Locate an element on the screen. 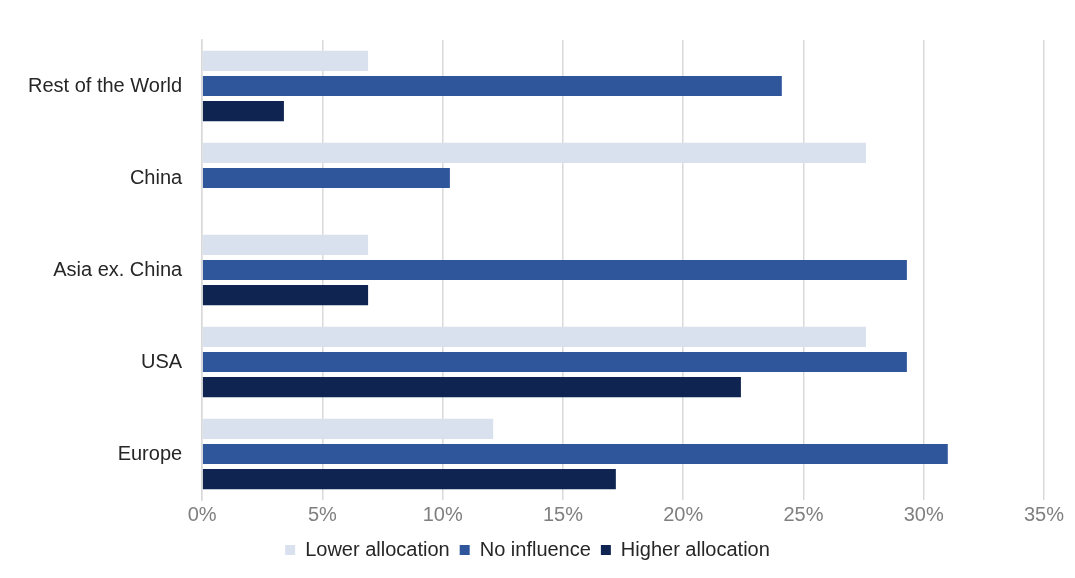 This screenshot has width=1075, height=578. x-tick-label: 35% is located at coordinates (1044, 513).